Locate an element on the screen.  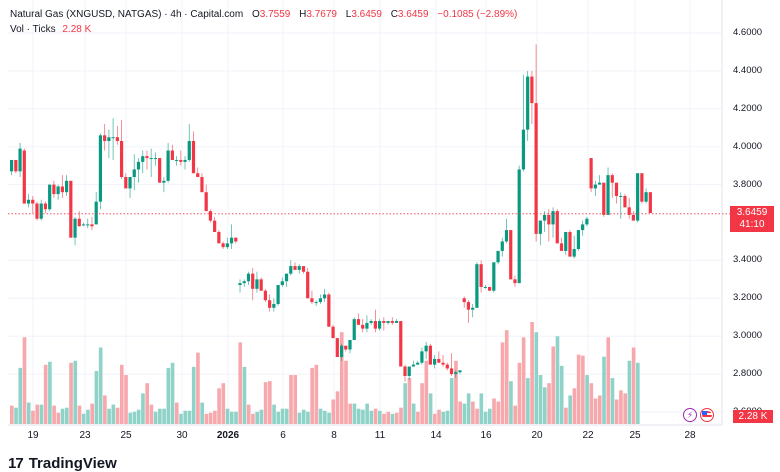
price-axis-label: 4.4000 is located at coordinates (748, 70).